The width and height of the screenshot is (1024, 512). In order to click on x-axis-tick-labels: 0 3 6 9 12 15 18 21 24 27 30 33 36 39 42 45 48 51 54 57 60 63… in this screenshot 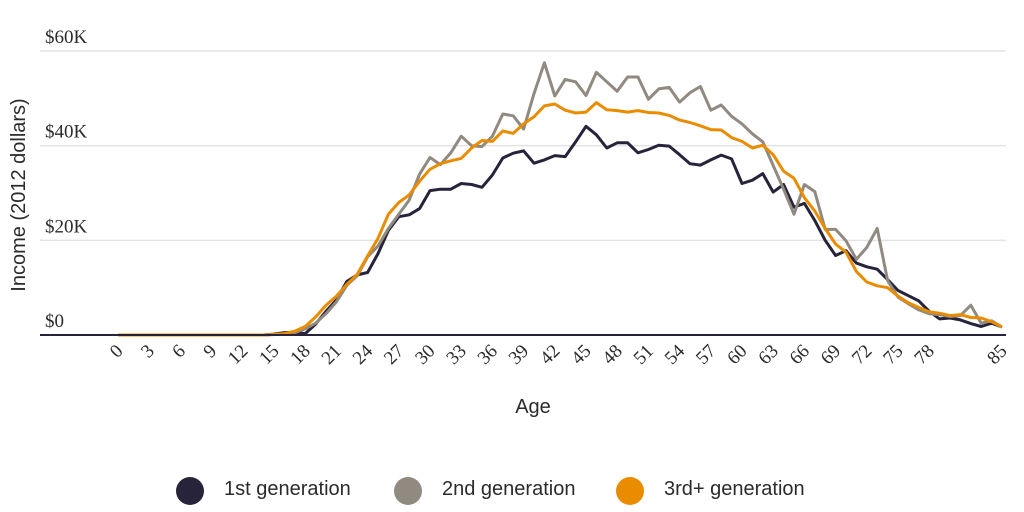, I will do `click(559, 354)`.